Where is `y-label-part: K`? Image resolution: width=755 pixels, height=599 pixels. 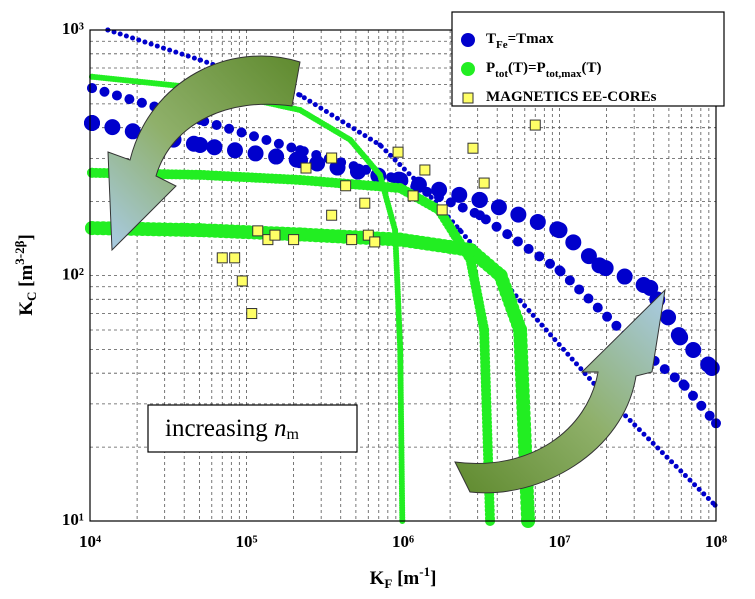
y-label-part: K is located at coordinates (26, 308).